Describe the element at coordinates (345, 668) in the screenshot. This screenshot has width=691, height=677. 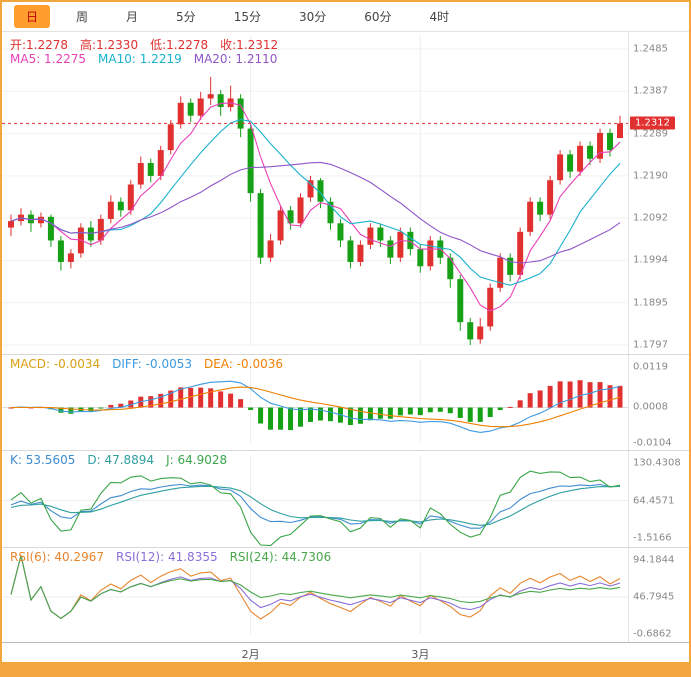
I see `bottom-accent-bar` at that location.